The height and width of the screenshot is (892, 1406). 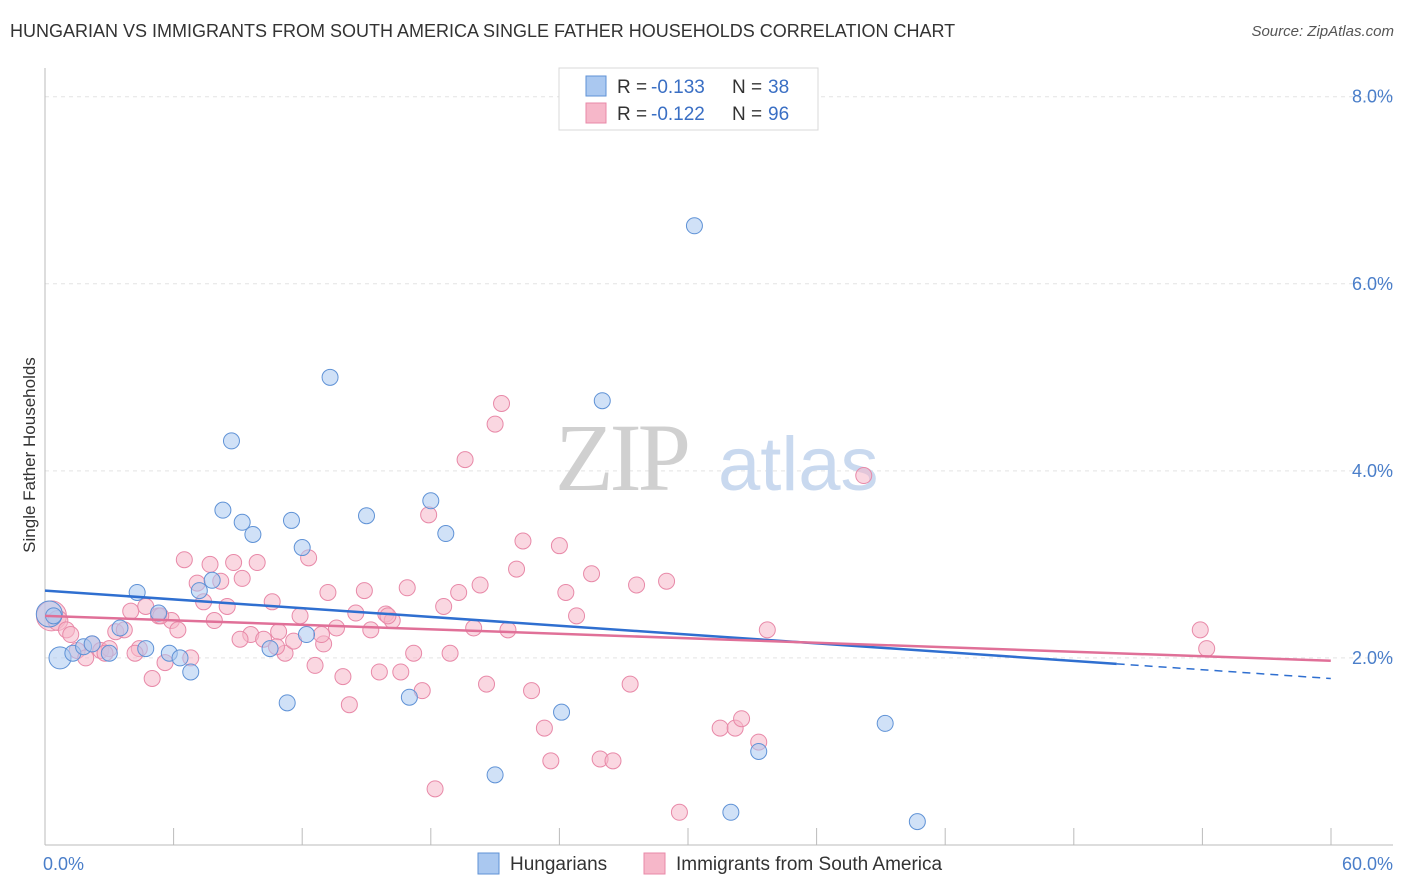 I want to click on source-label: Source: ZipAtlas.com, so click(x=1322, y=31).